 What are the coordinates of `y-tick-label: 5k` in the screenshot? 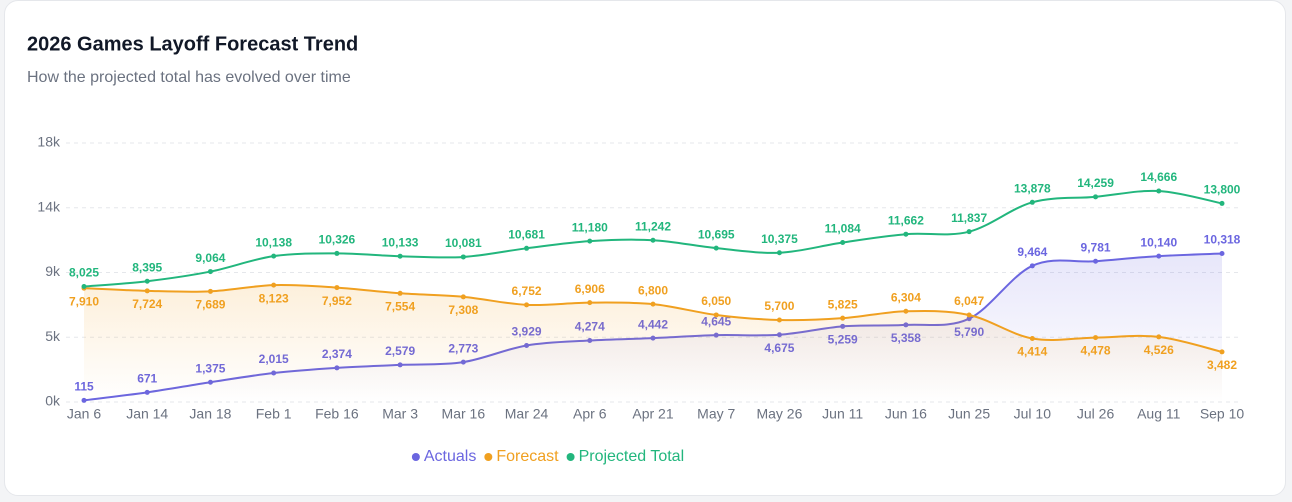 It's located at (53, 336).